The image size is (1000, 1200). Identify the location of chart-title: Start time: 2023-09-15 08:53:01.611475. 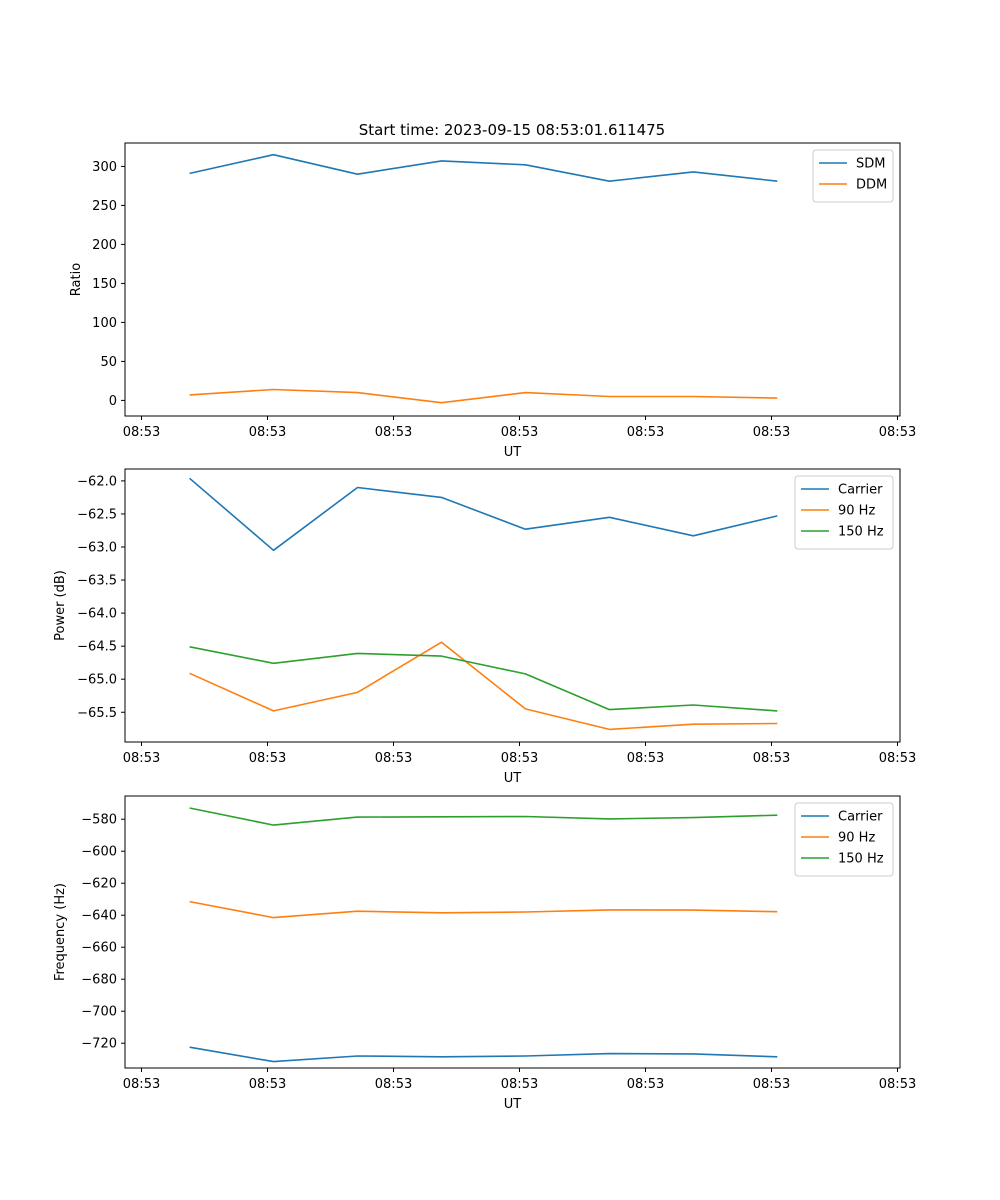
(512, 130).